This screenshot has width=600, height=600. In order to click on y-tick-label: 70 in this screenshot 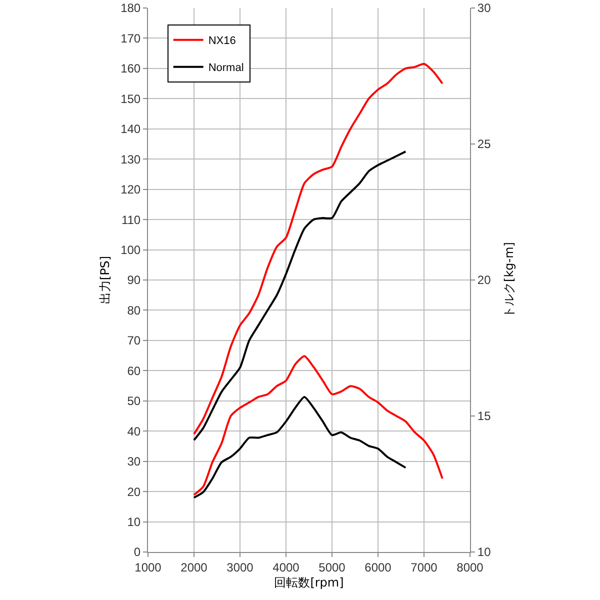, I will do `click(134, 341)`.